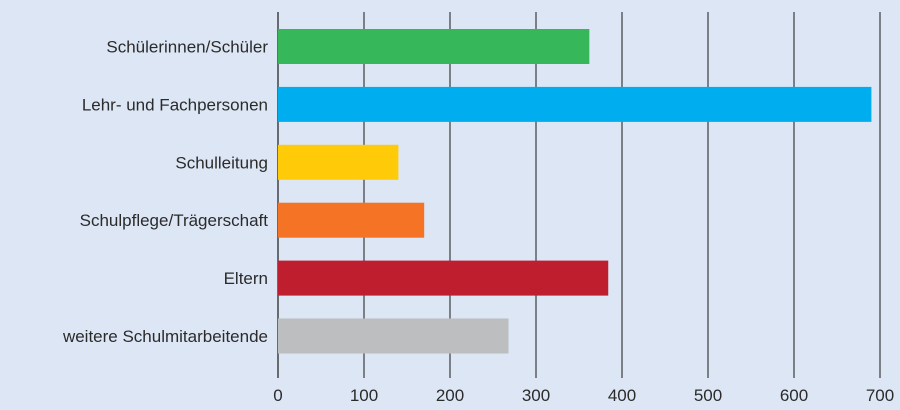  What do you see at coordinates (364, 395) in the screenshot?
I see `x-tick-label: 100` at bounding box center [364, 395].